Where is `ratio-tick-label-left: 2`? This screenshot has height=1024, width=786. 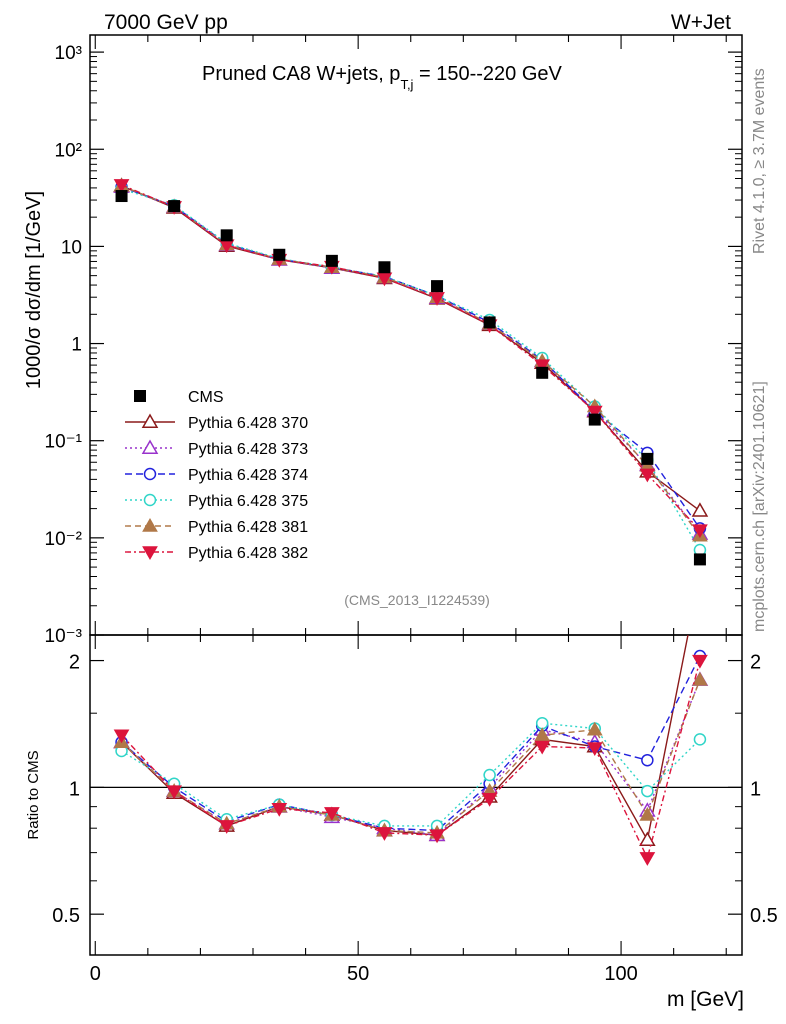 ratio-tick-label-left: 2 is located at coordinates (74, 663).